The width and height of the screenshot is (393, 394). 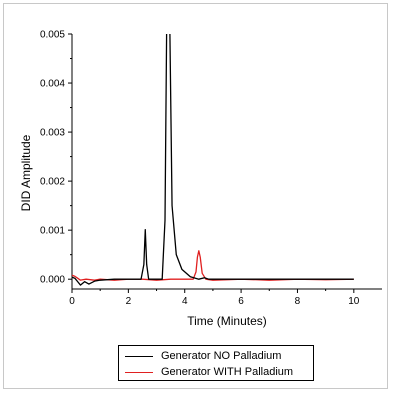 I want to click on x-tick-label-4: 4, so click(x=185, y=301).